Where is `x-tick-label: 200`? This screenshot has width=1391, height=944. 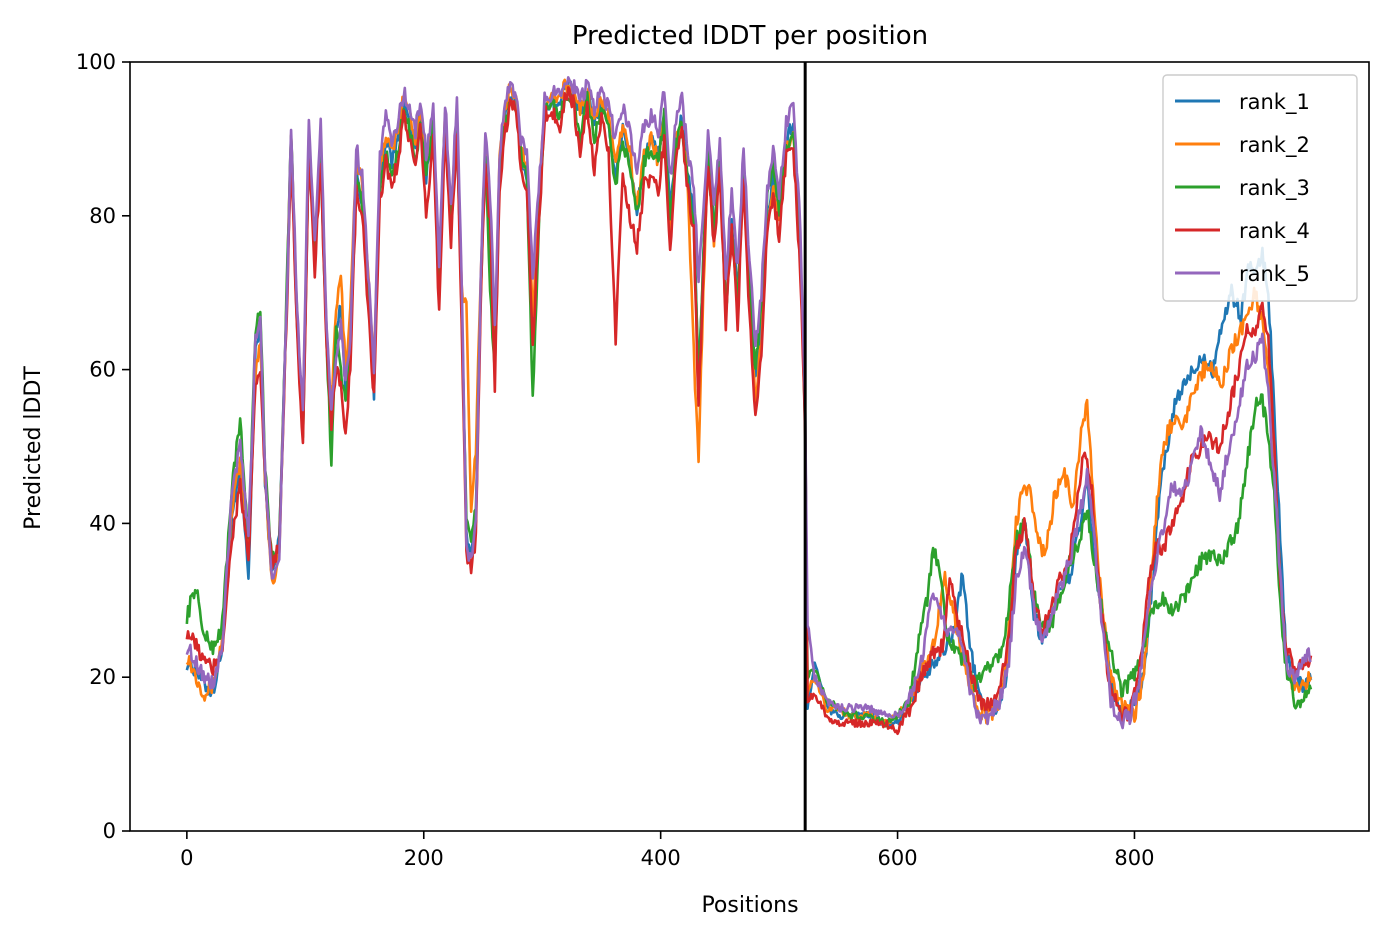
x-tick-label: 200 is located at coordinates (424, 858).